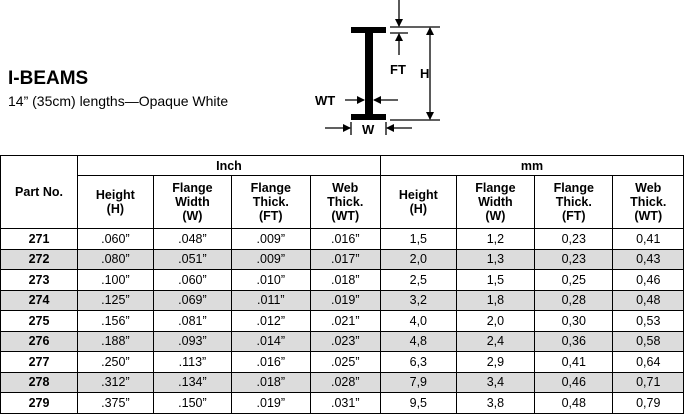 This screenshot has width=684, height=414. Describe the element at coordinates (648, 382) in the screenshot. I see `cell: 0,71` at that location.